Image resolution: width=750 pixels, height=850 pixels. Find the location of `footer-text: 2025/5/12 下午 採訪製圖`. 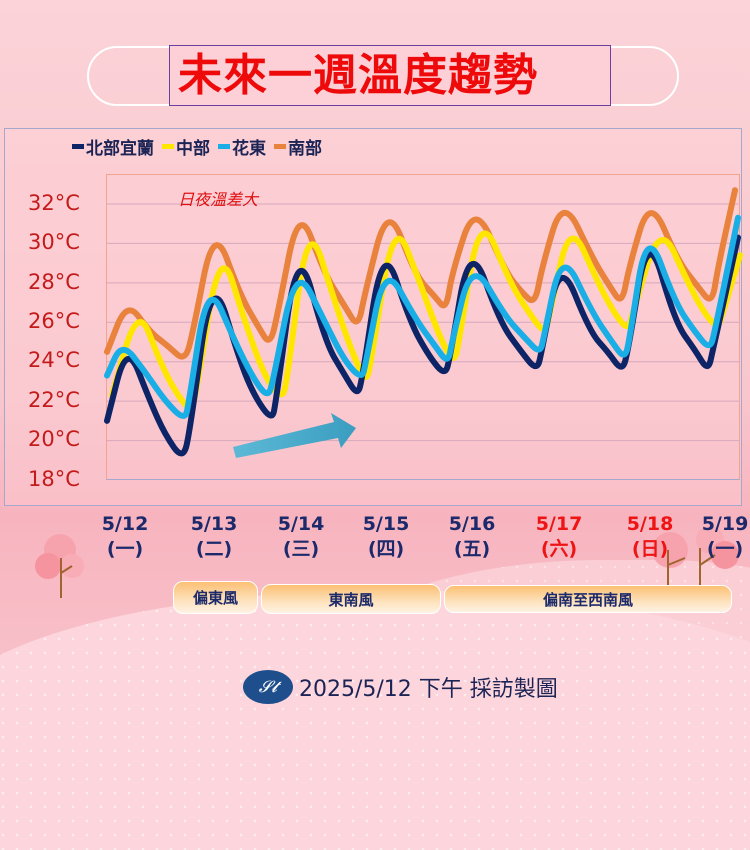

footer-text: 2025/5/12 下午 採訪製圖 is located at coordinates (428, 689).